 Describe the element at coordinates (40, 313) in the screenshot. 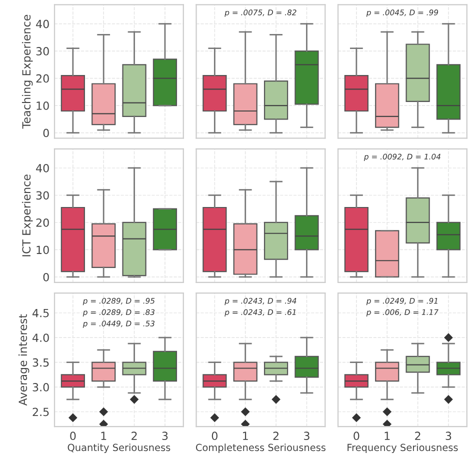

I see `y-tick-label: 4.5` at that location.